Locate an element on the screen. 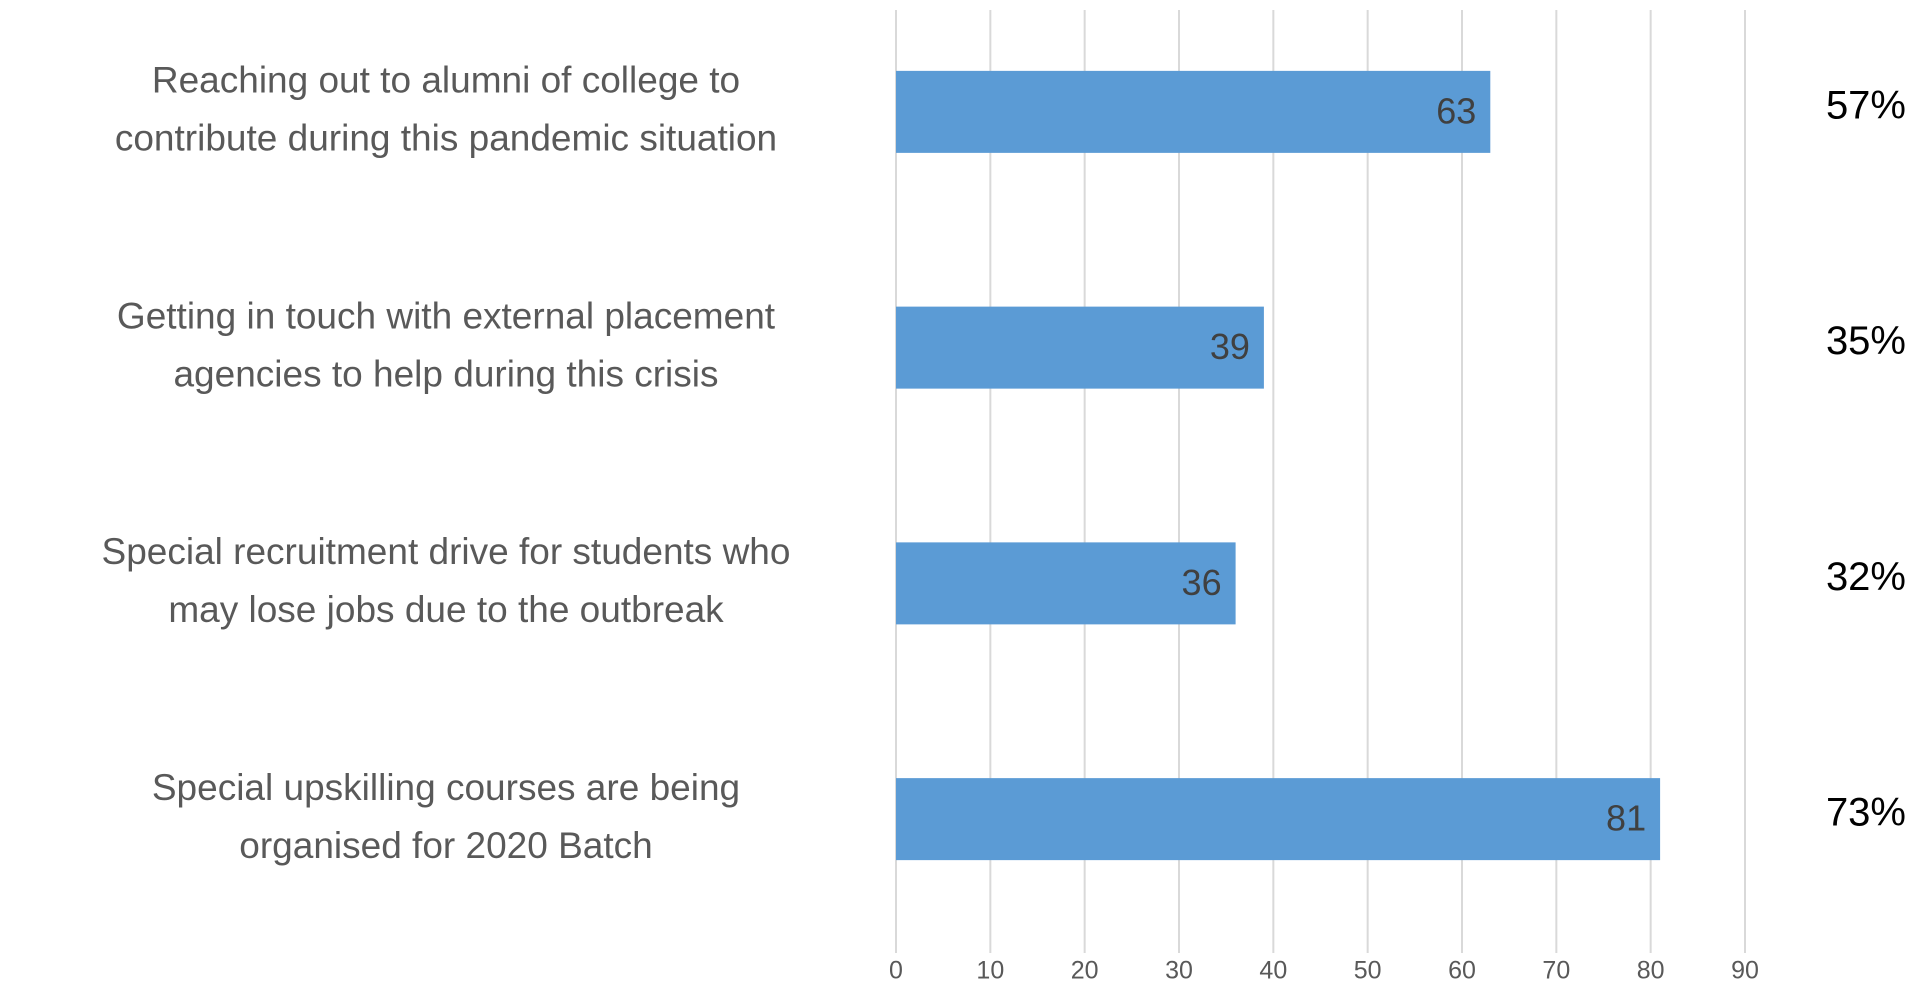 The height and width of the screenshot is (984, 1916). x-tick-label: 10 is located at coordinates (990, 970).